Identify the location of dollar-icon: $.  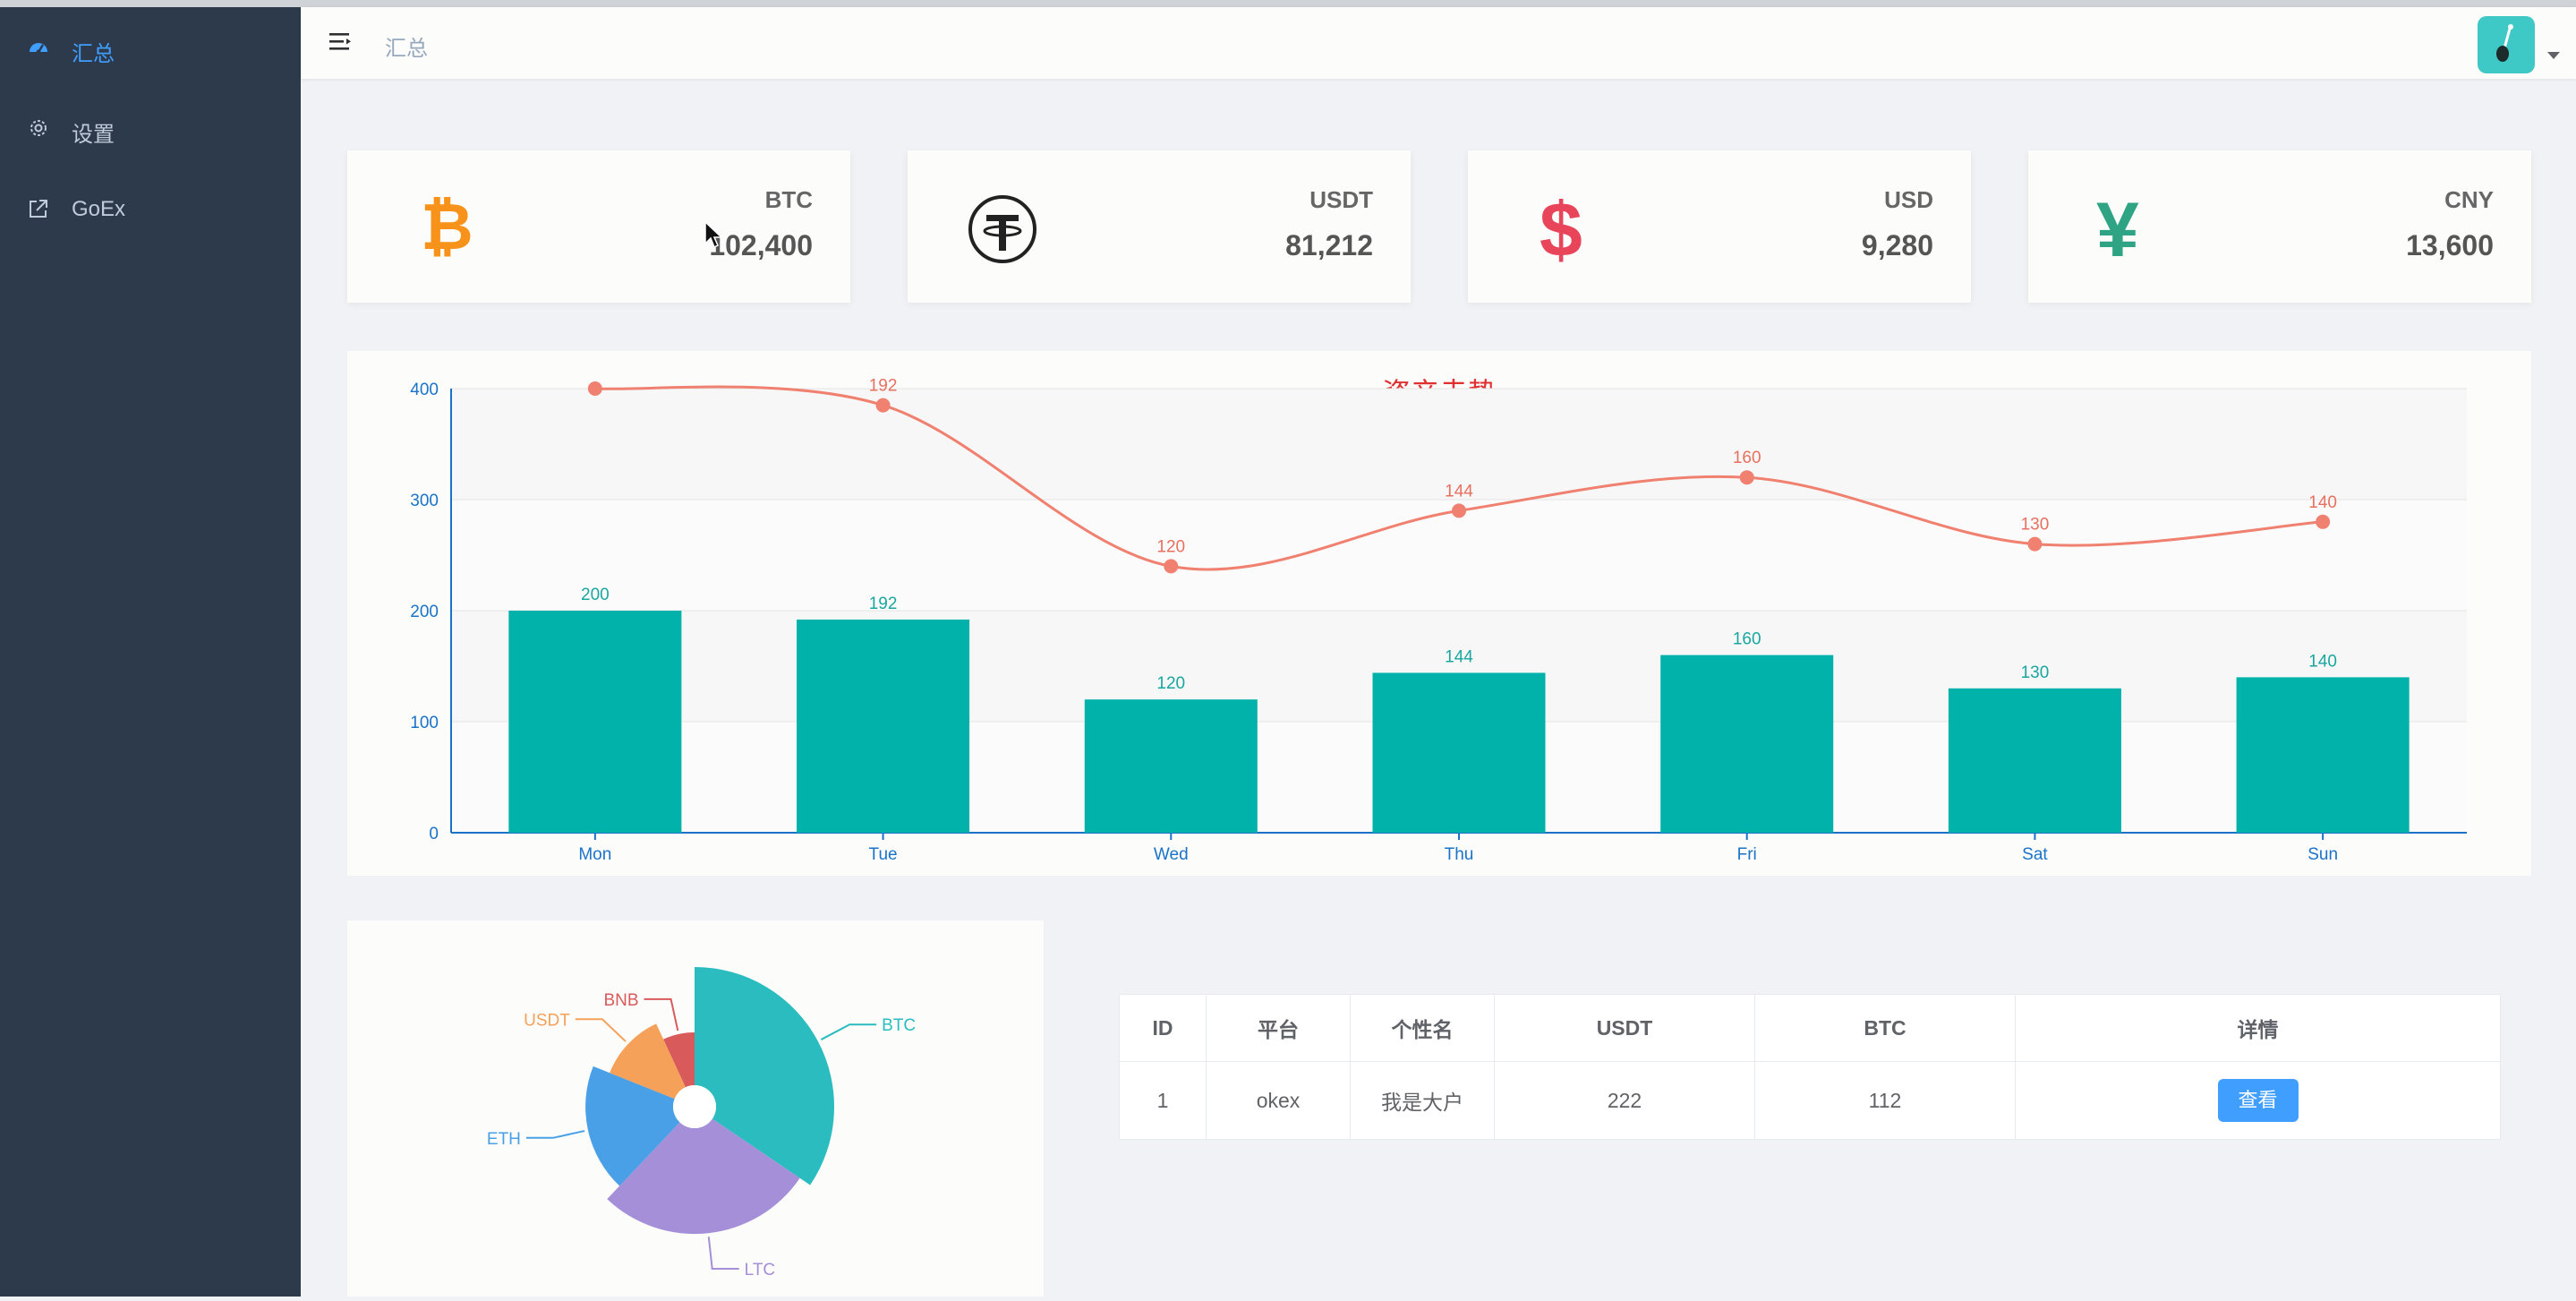
(1561, 229).